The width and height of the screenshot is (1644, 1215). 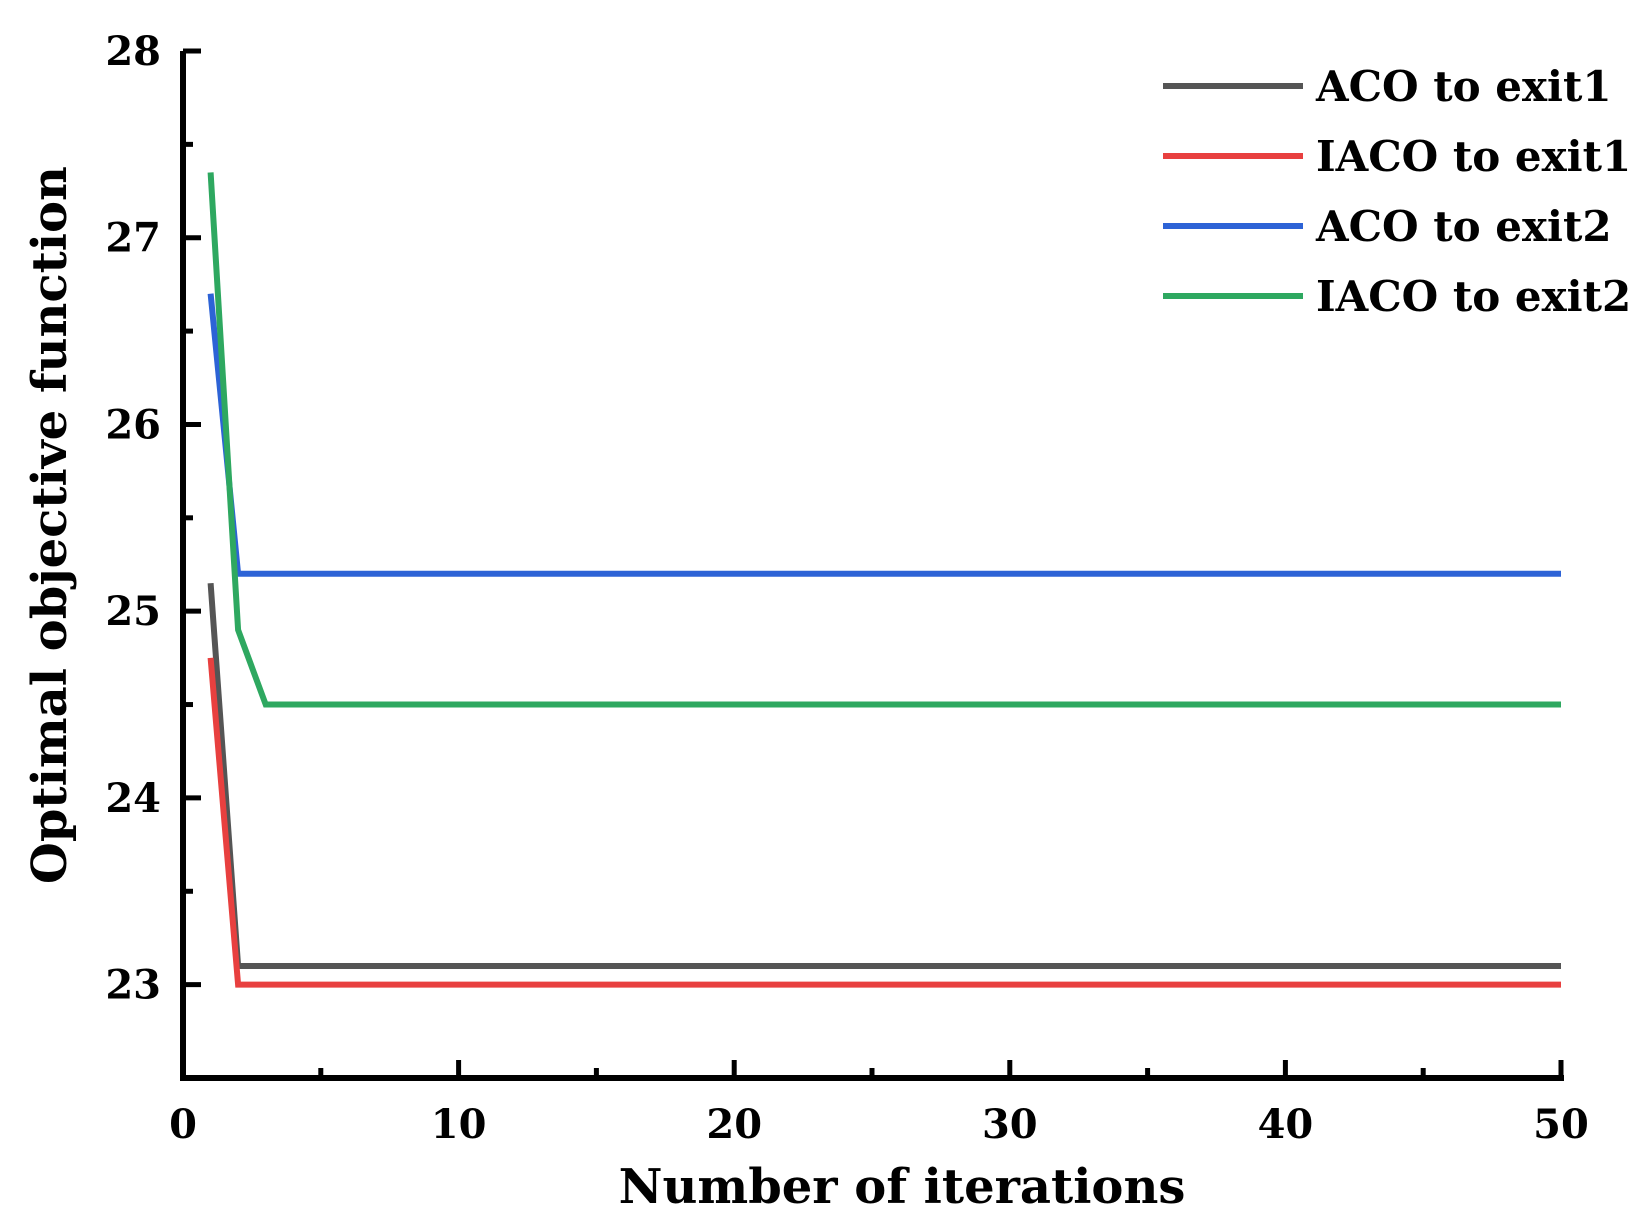 I want to click on x-axis-title: Number of iterations, so click(x=902, y=1187).